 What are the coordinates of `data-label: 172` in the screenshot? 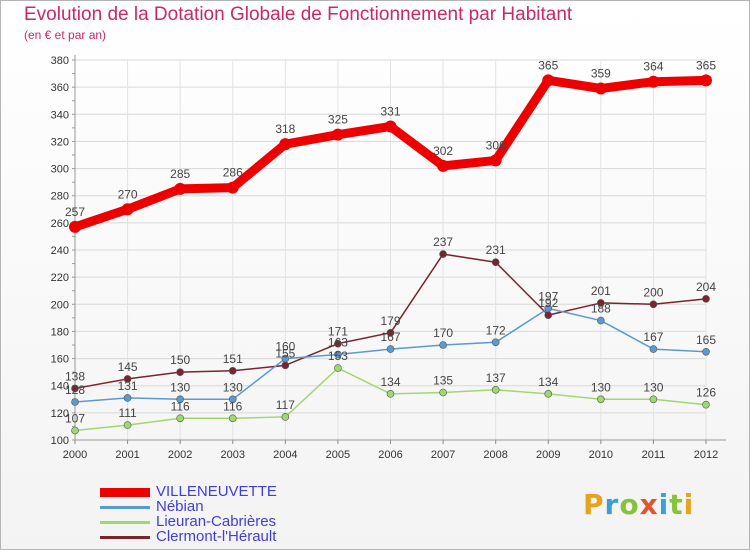 It's located at (496, 330).